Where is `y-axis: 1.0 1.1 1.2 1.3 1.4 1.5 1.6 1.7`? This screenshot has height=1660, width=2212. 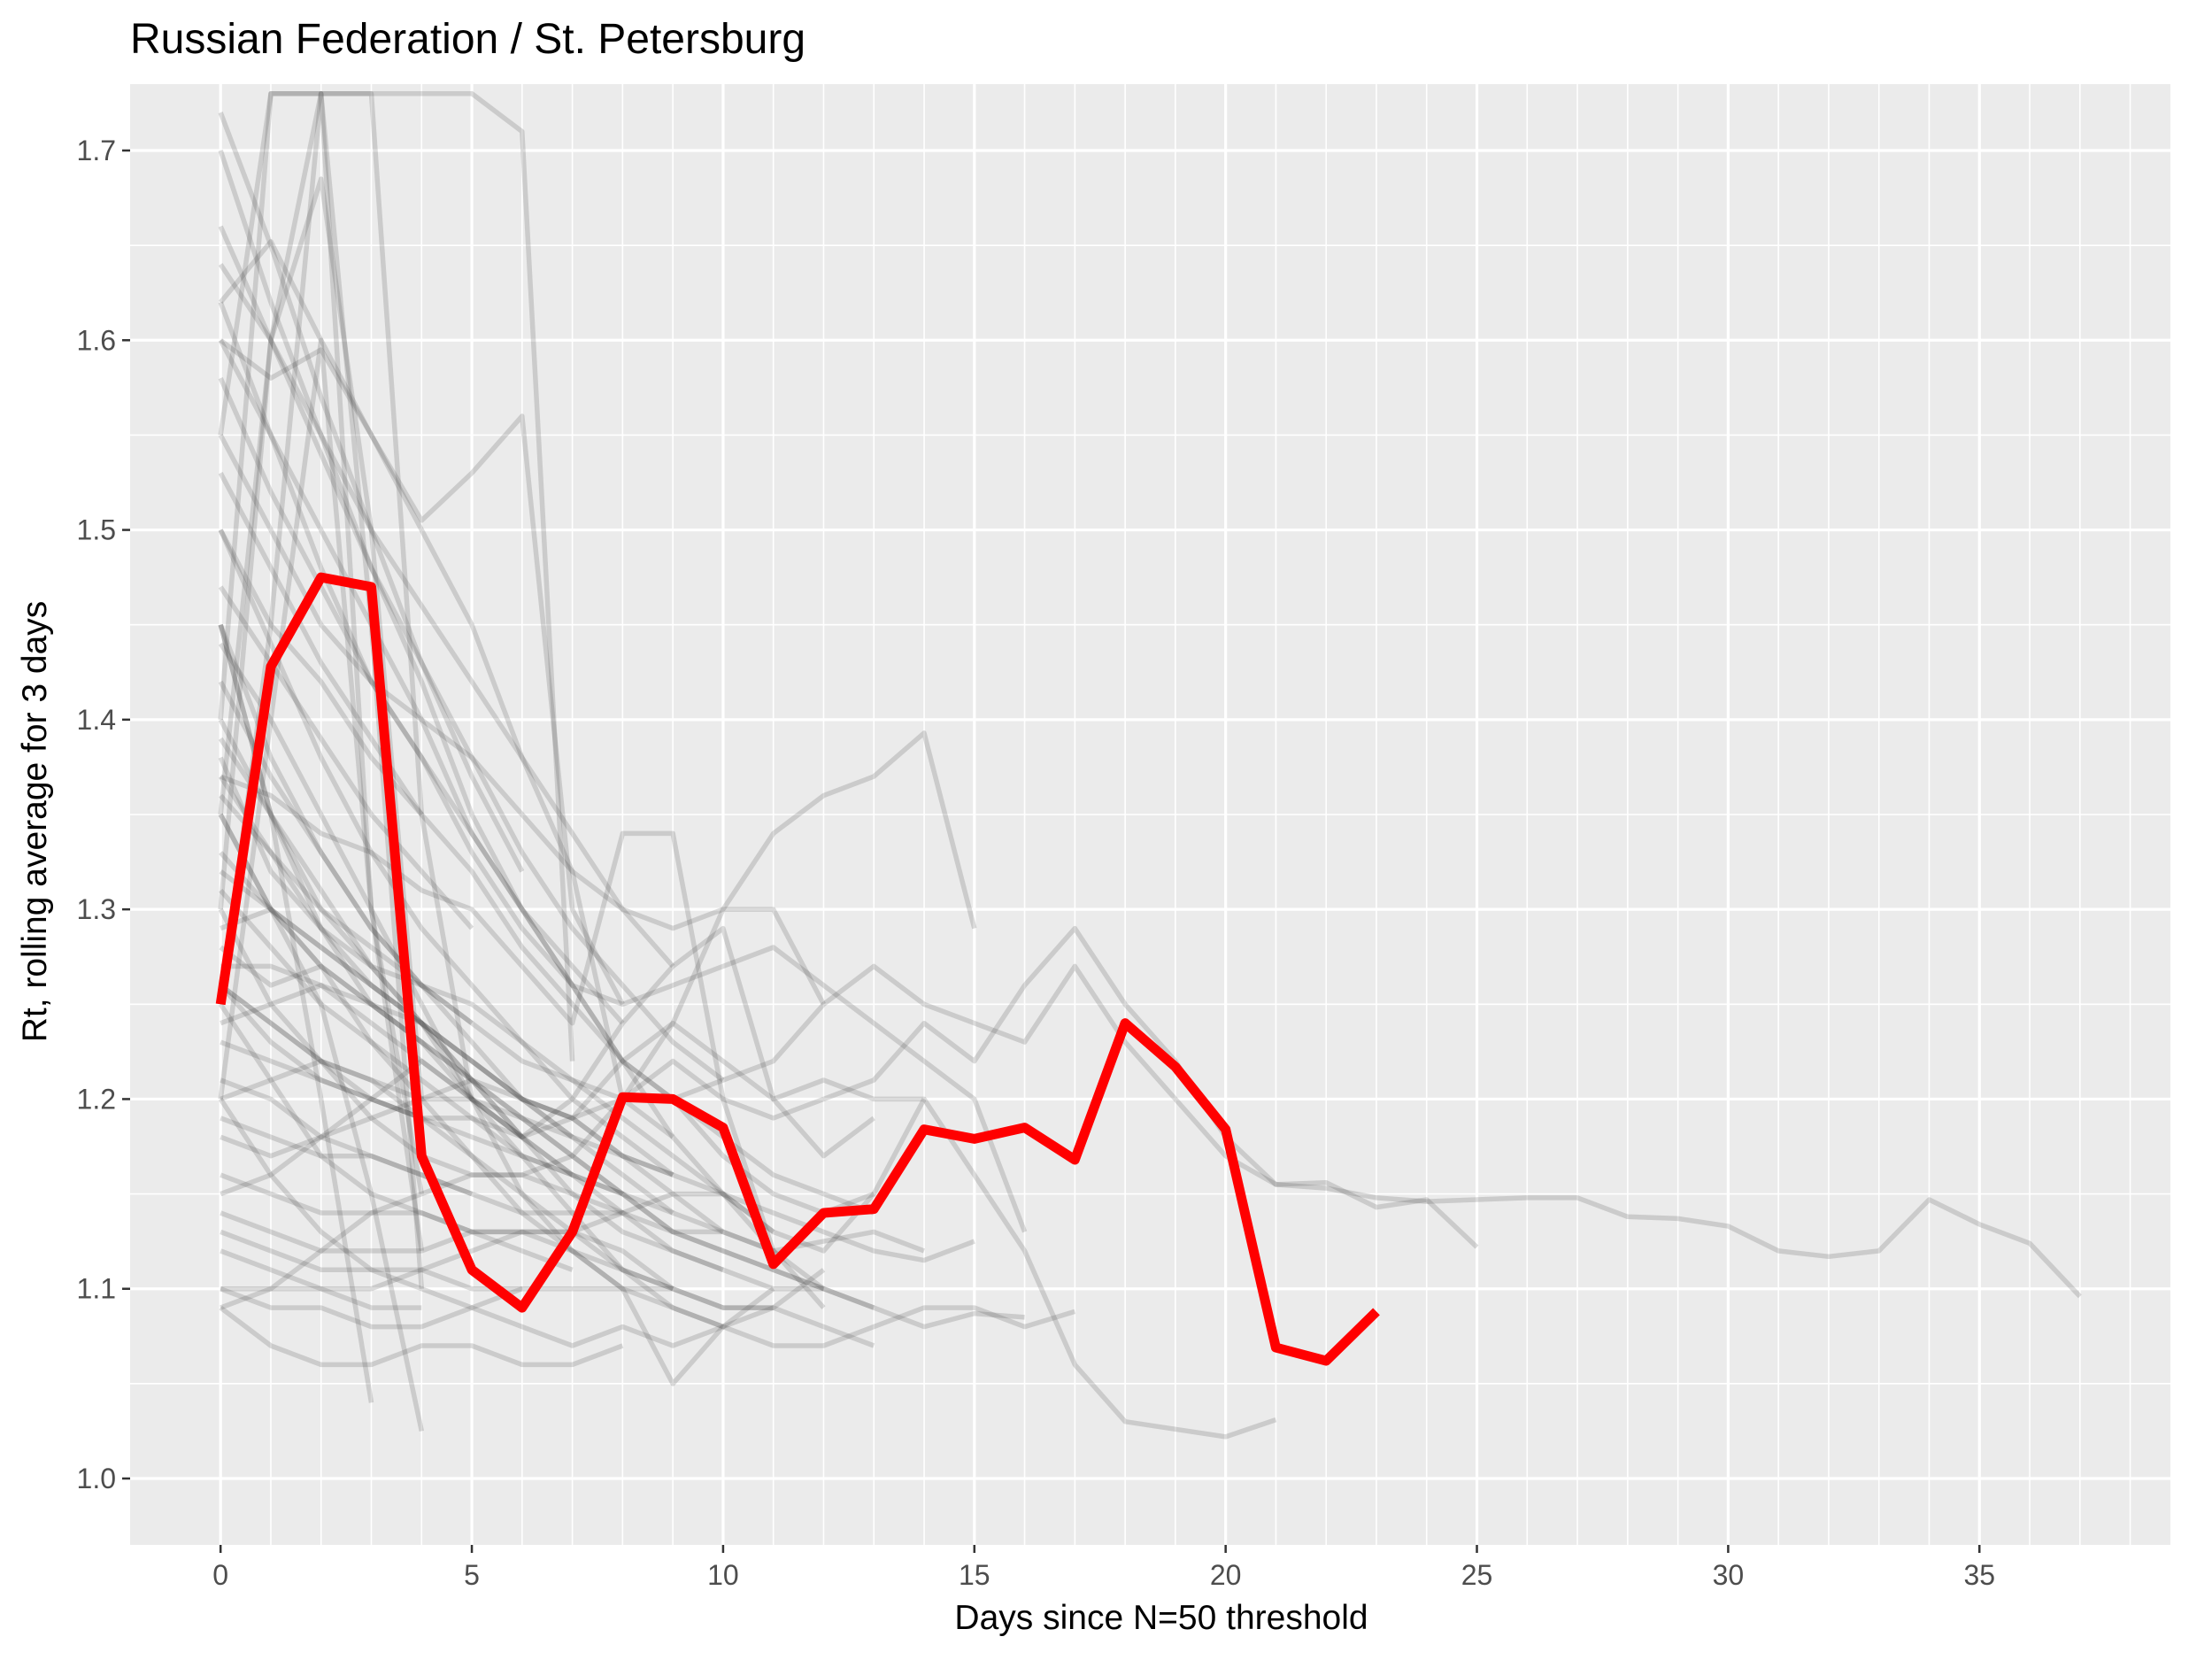
y-axis: 1.0 1.1 1.2 1.3 1.4 1.5 1.6 1.7 is located at coordinates (103, 814).